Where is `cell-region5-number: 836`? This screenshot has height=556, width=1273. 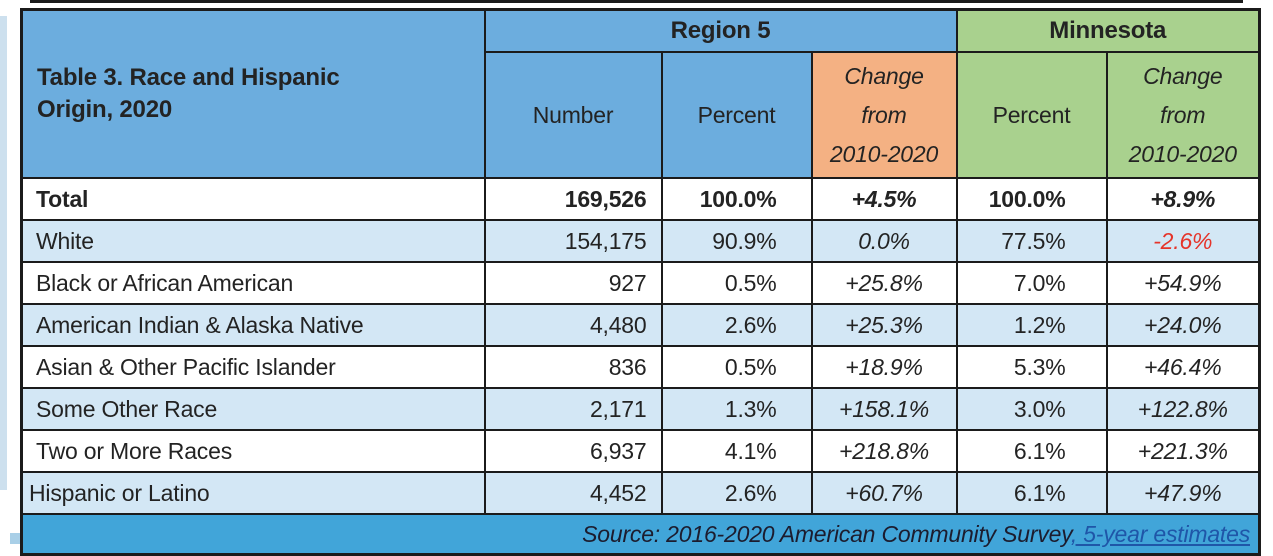 cell-region5-number: 836 is located at coordinates (573, 367).